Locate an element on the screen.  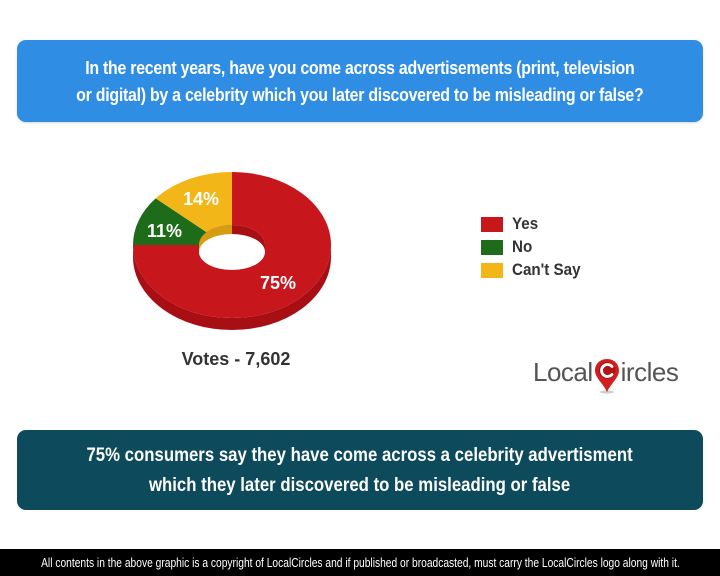
votes-count: Votes - 7,602 is located at coordinates (236, 359).